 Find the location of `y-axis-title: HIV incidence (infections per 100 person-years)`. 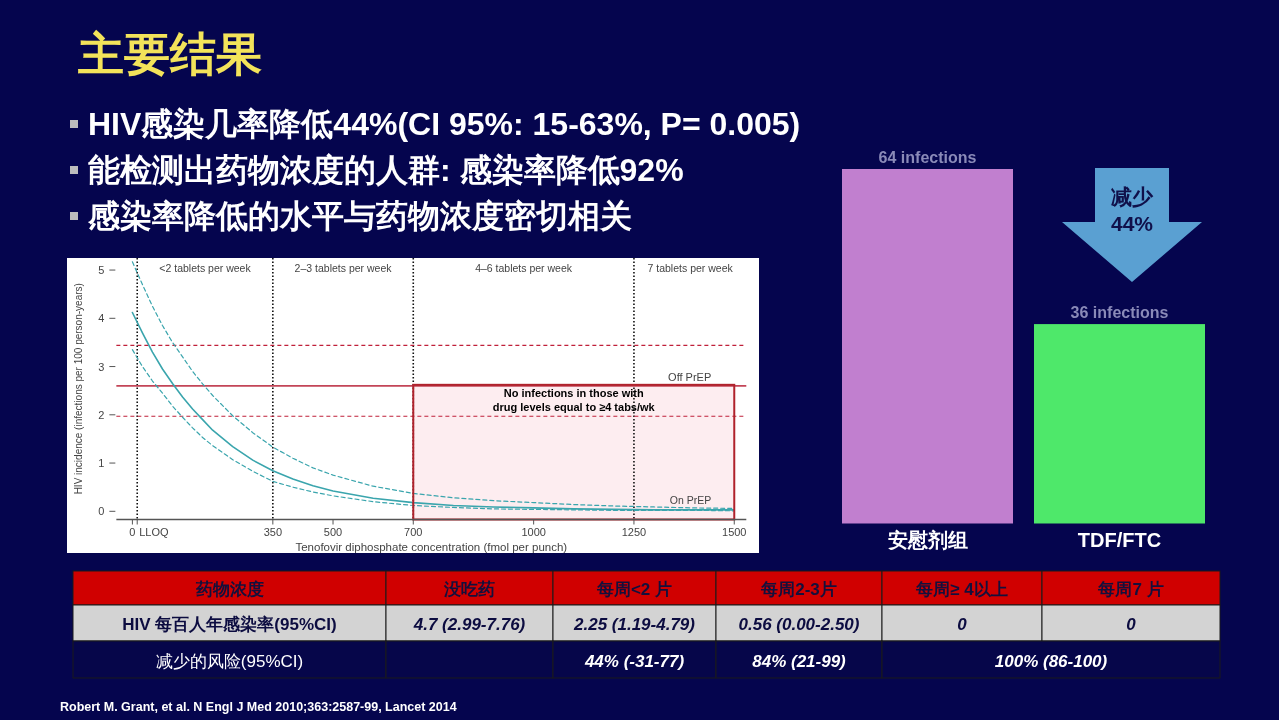

y-axis-title: HIV incidence (infections per 100 person-years) is located at coordinates (78, 389).